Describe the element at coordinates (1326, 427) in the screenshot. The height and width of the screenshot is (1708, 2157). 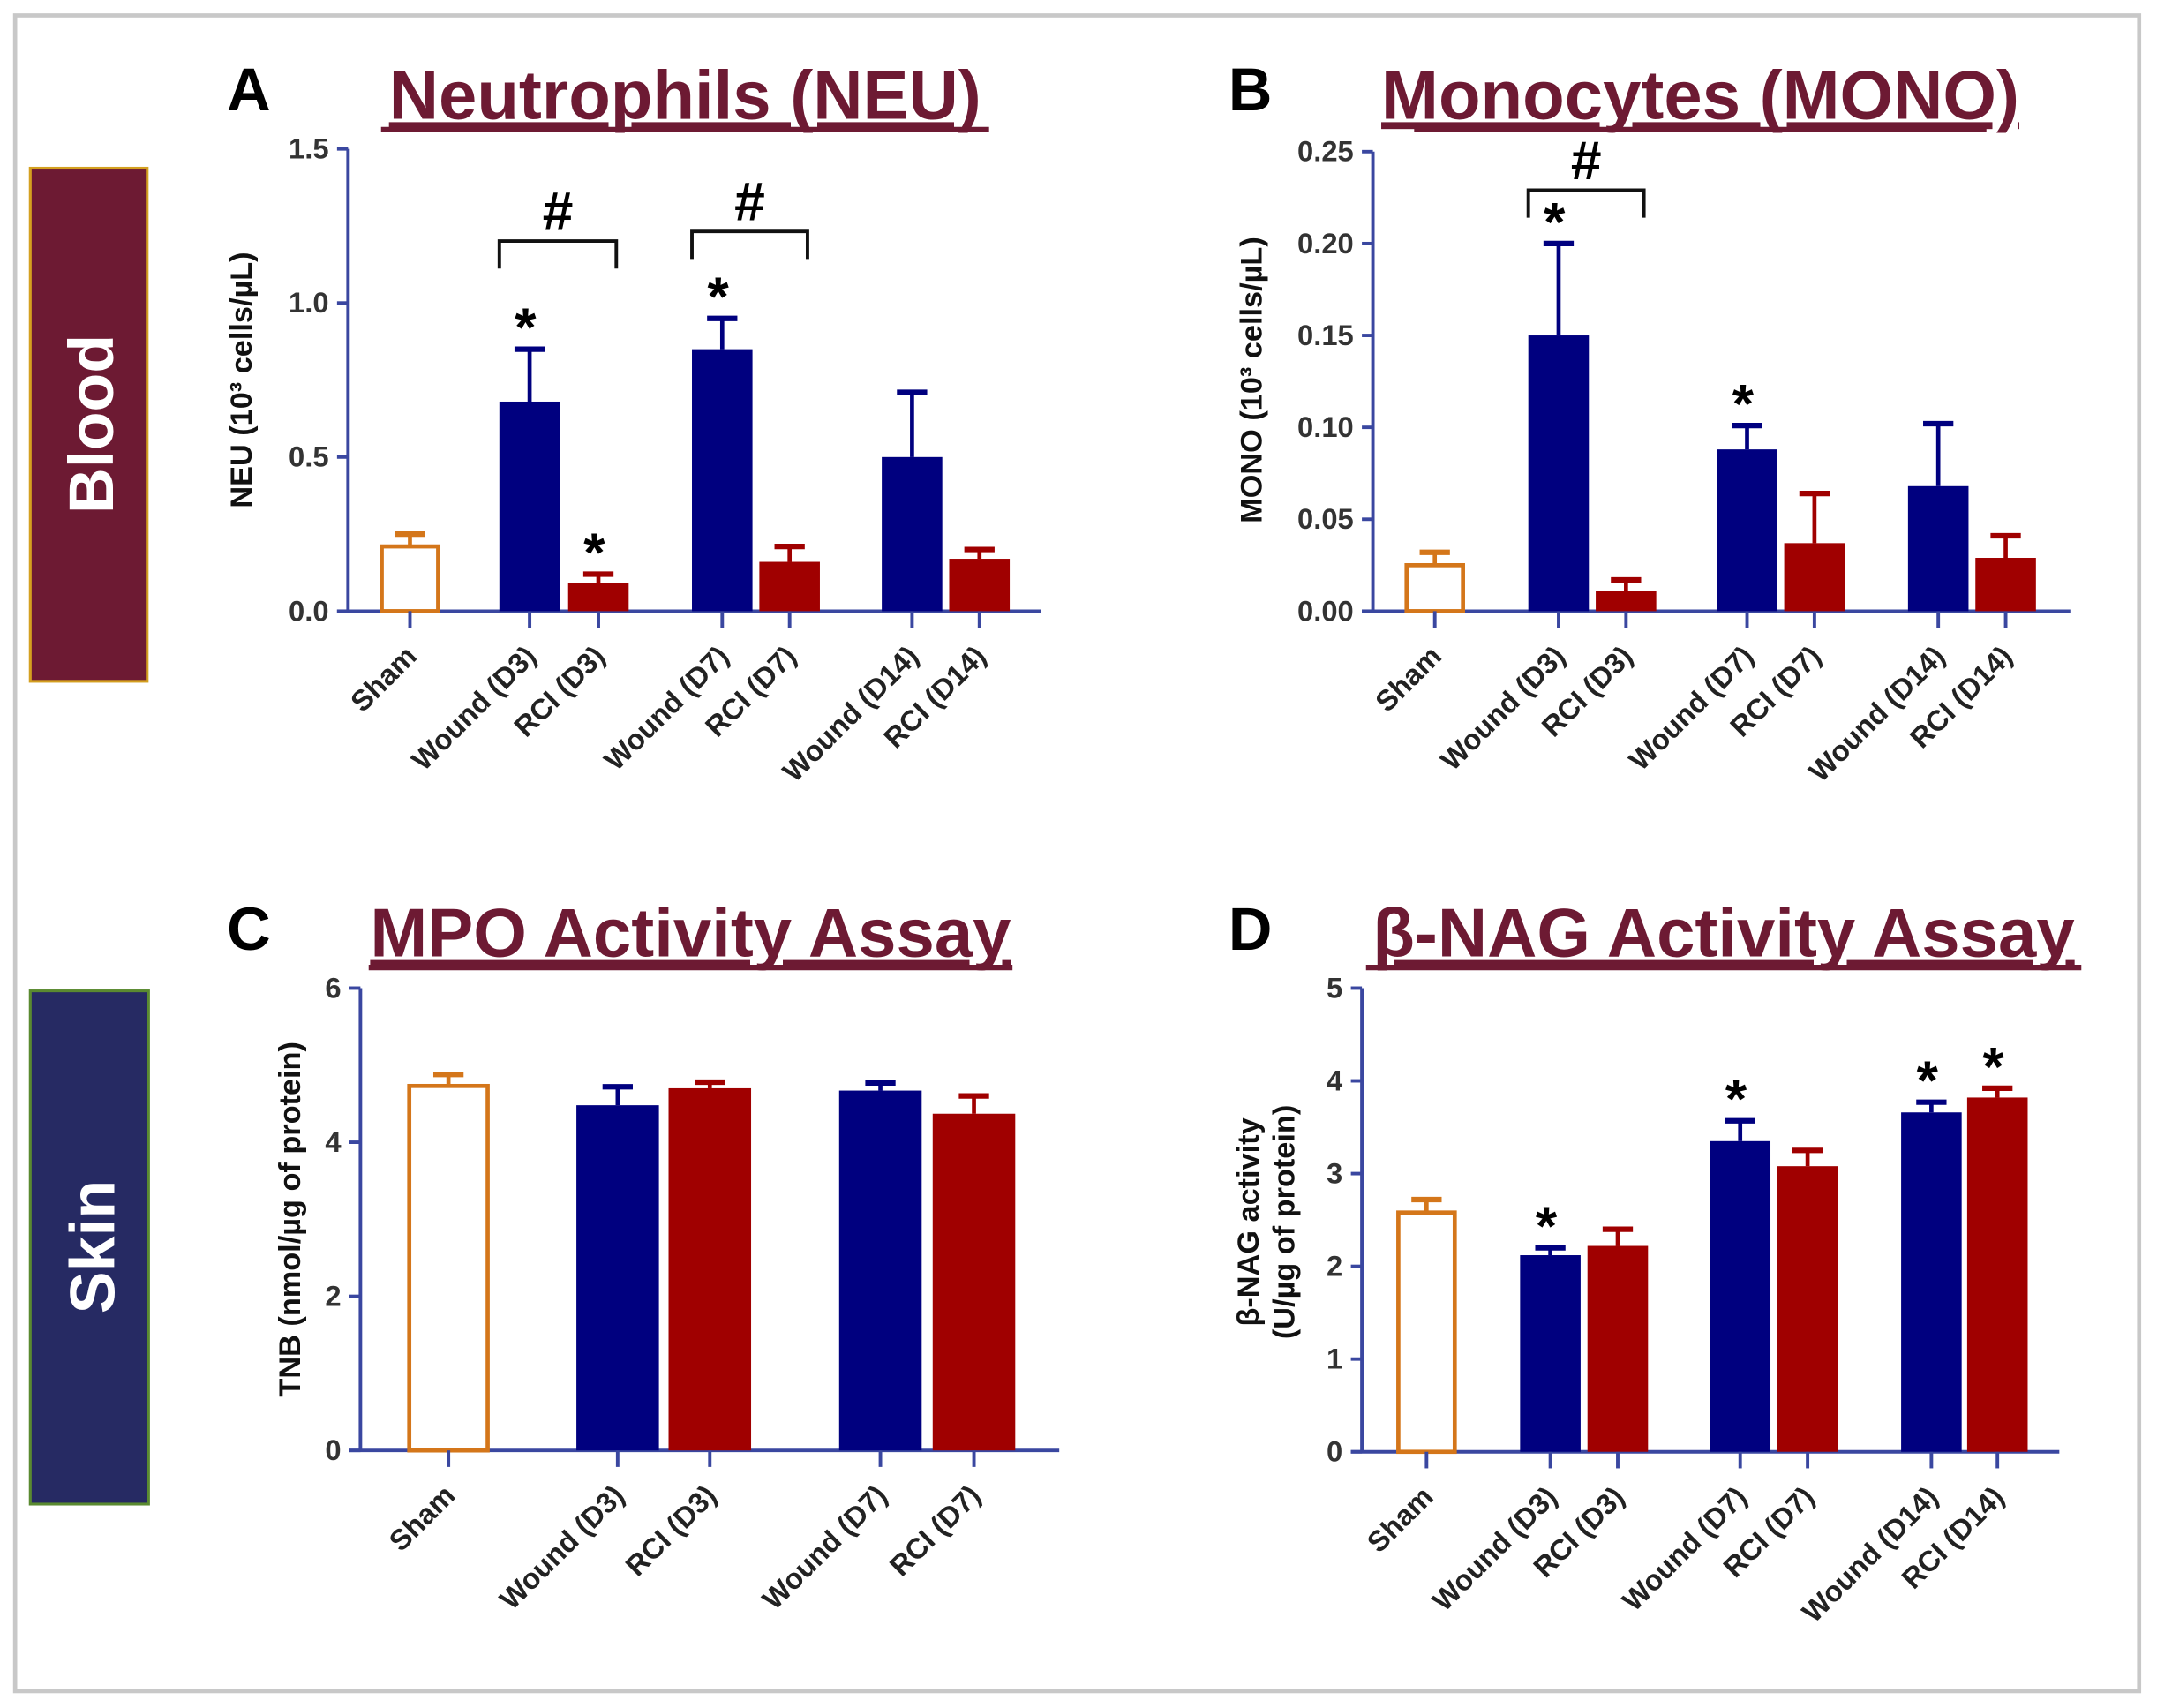
I see `y-tick-label: 0.10` at that location.